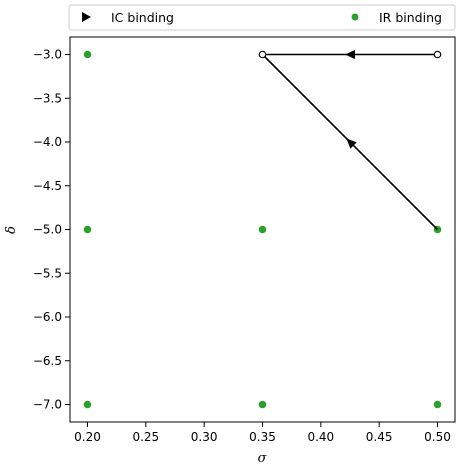 Image resolution: width=460 pixels, height=471 pixels. What do you see at coordinates (262, 437) in the screenshot?
I see `x-tick-label: 0.35` at bounding box center [262, 437].